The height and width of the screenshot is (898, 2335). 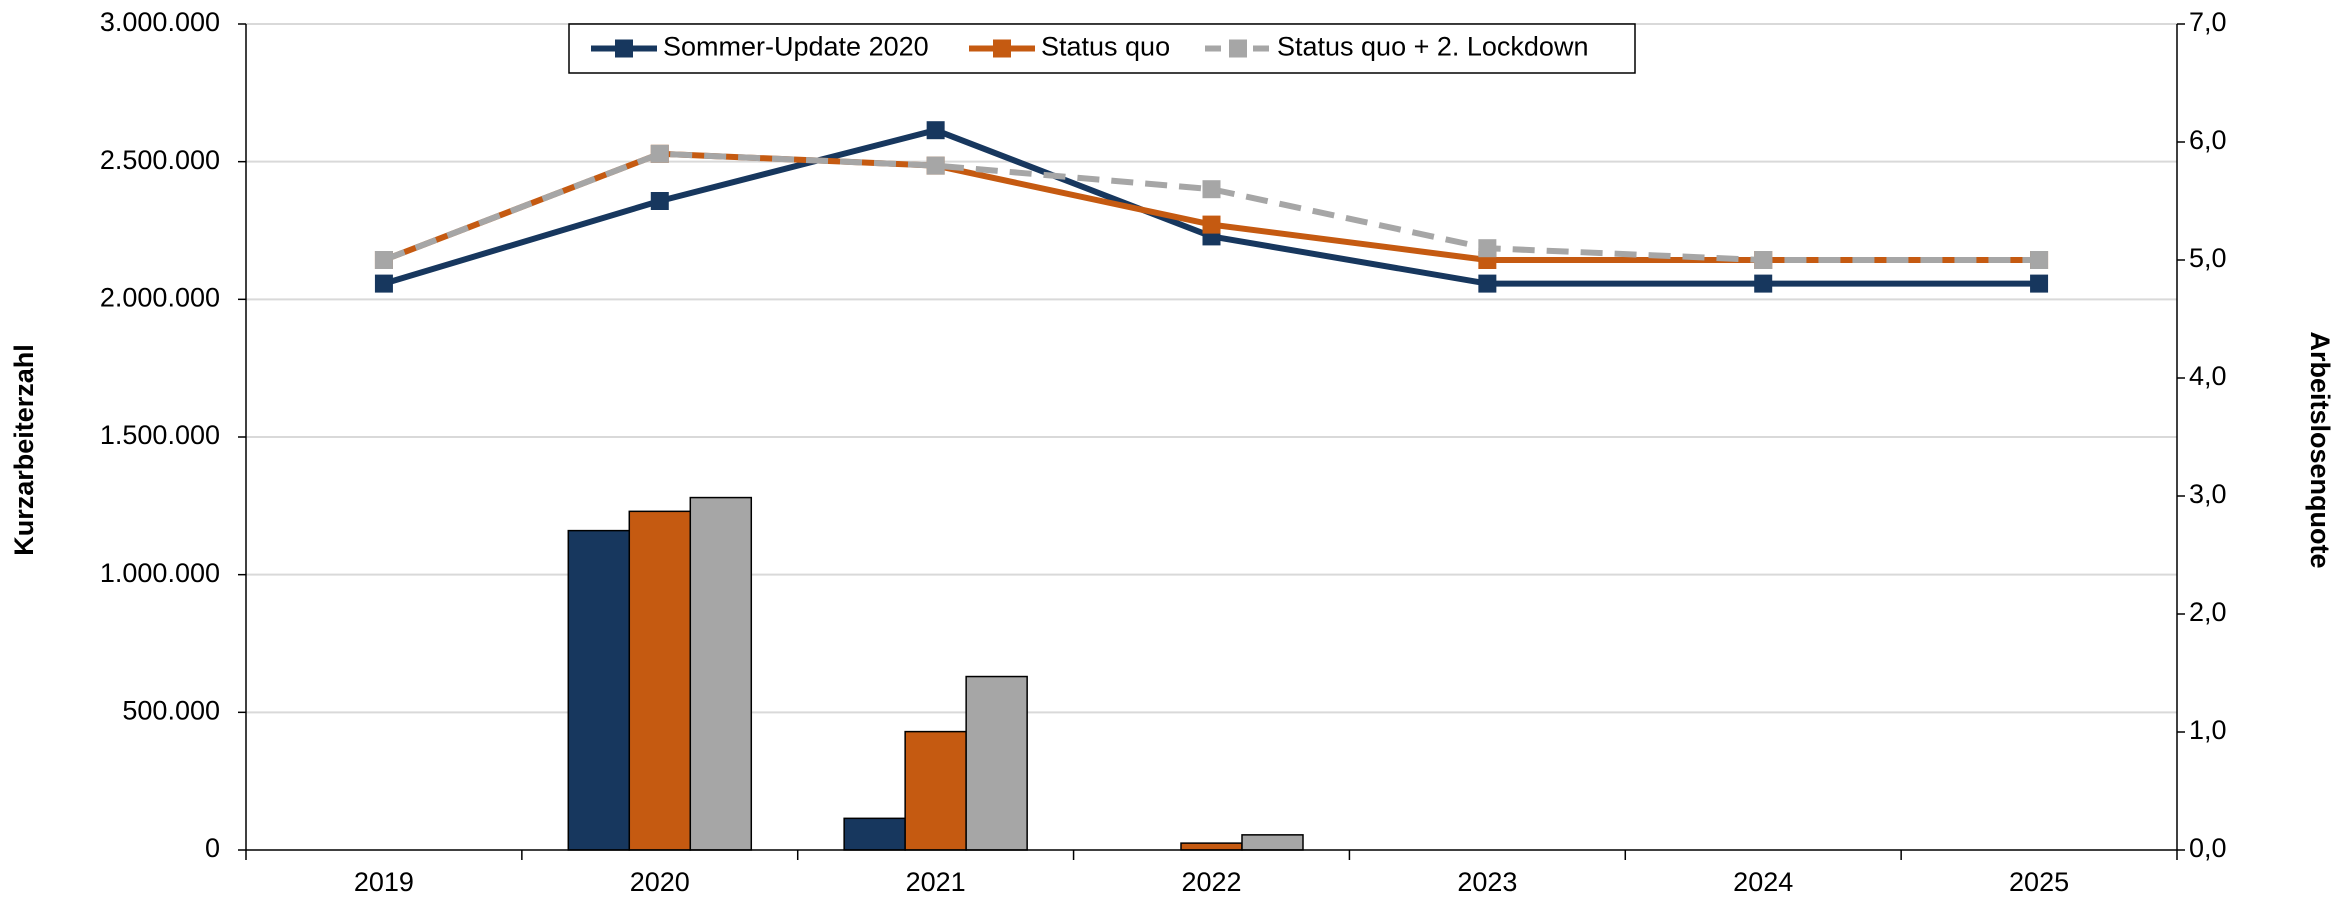 I want to click on y-tick-label: 2.500.000, so click(x=160, y=160).